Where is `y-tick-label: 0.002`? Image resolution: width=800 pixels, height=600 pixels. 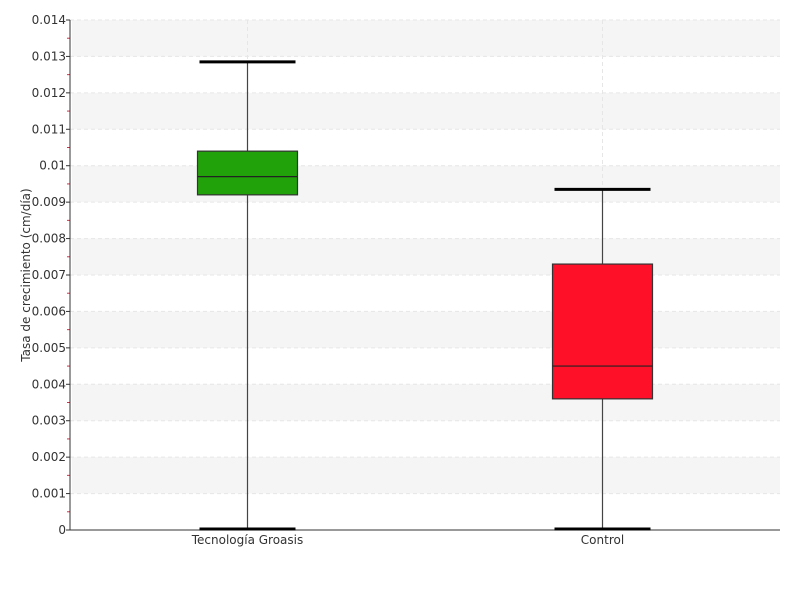
y-tick-label: 0.002 is located at coordinates (49, 457).